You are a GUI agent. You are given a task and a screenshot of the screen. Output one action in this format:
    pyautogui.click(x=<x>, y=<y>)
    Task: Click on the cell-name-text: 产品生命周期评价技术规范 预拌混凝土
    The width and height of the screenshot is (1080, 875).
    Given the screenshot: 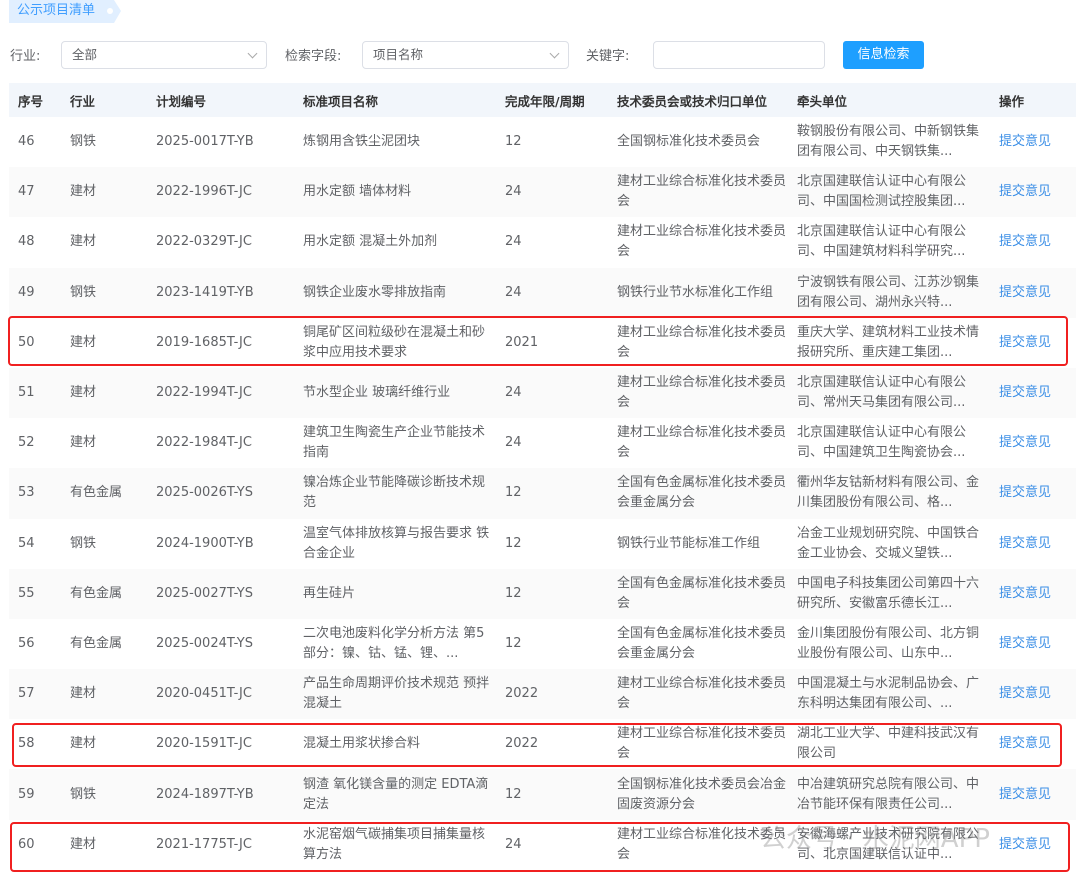 What is the action you would take?
    pyautogui.click(x=396, y=694)
    